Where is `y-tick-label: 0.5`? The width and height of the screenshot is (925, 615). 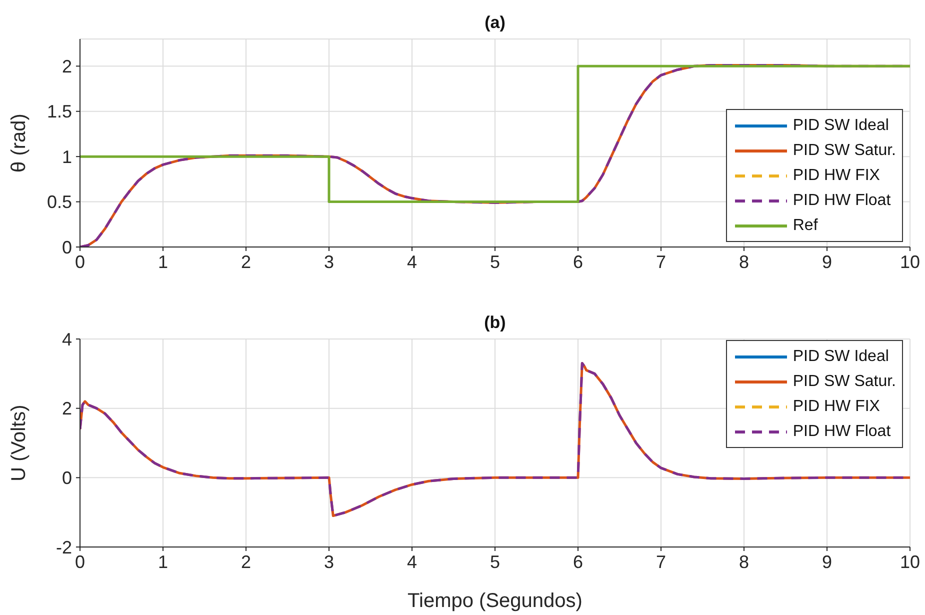 y-tick-label: 0.5 is located at coordinates (59, 202).